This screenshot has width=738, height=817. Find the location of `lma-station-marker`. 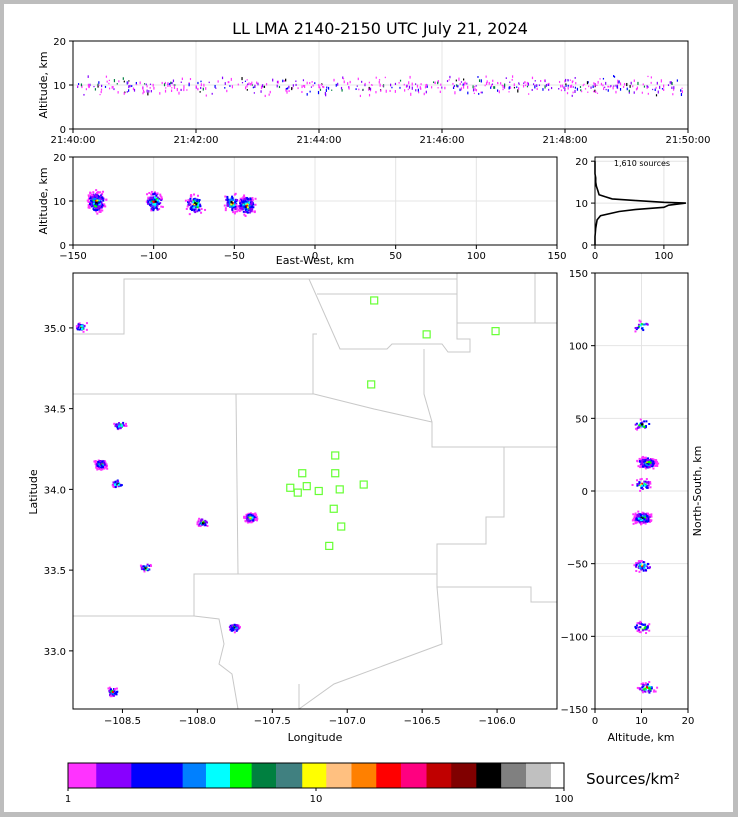

lma-station-marker is located at coordinates (363, 484).